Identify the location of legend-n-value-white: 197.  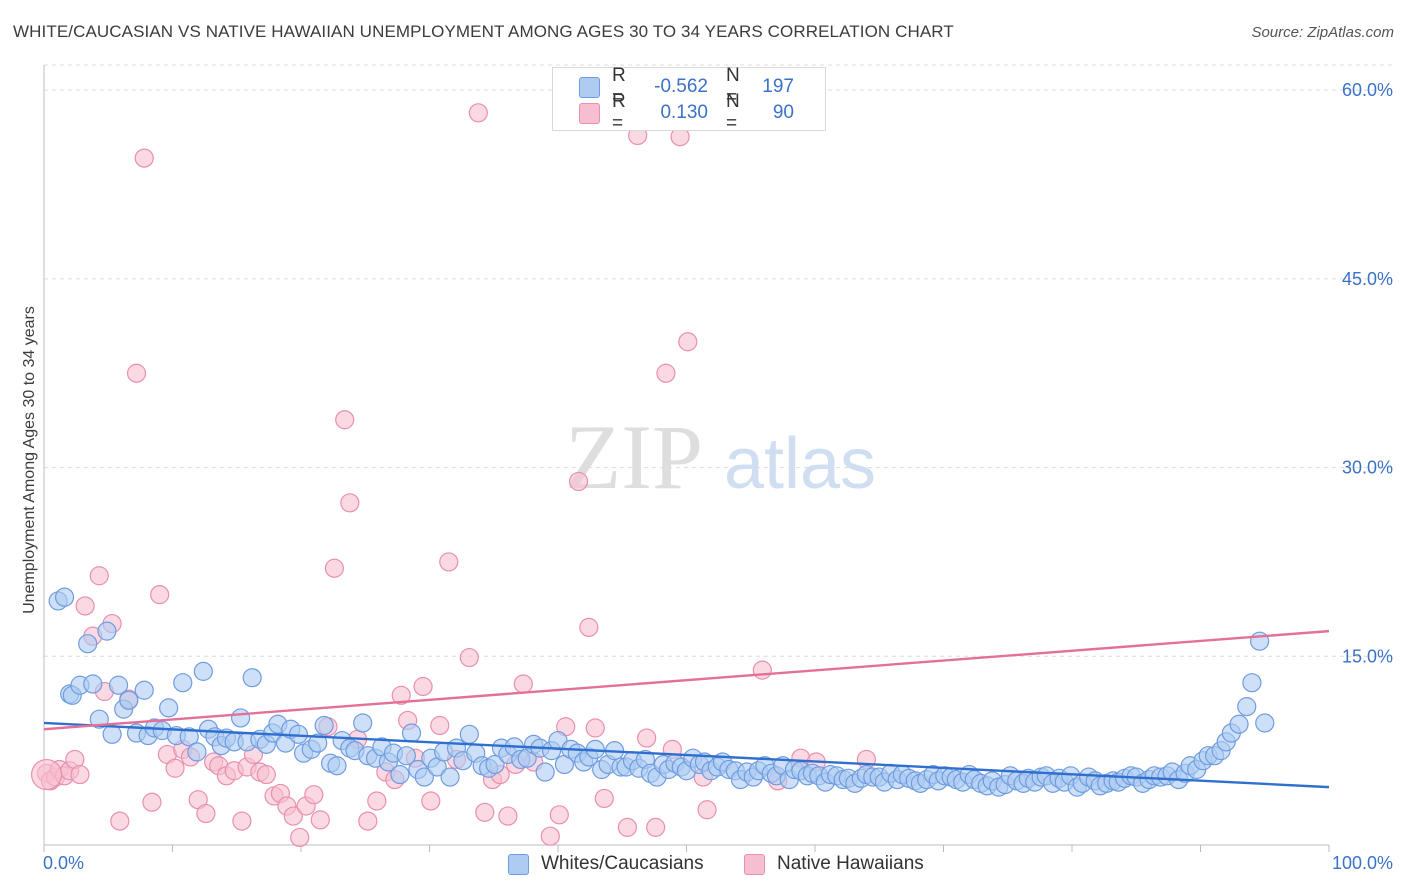
(778, 86).